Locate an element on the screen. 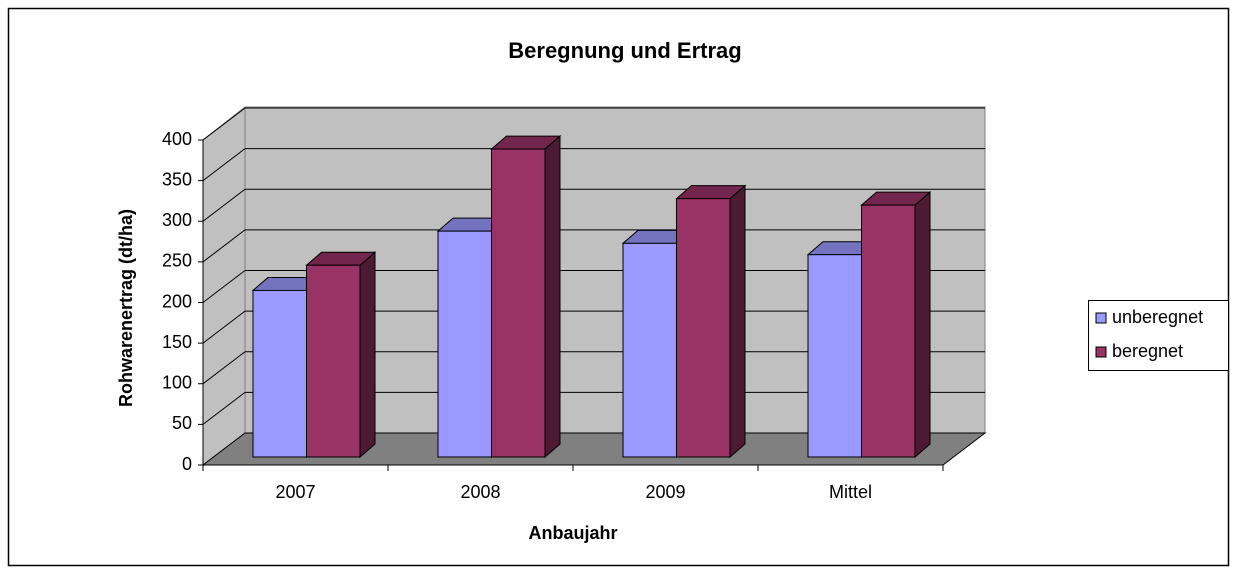 The width and height of the screenshot is (1237, 574). legend-label: unberegnet is located at coordinates (1157, 317).